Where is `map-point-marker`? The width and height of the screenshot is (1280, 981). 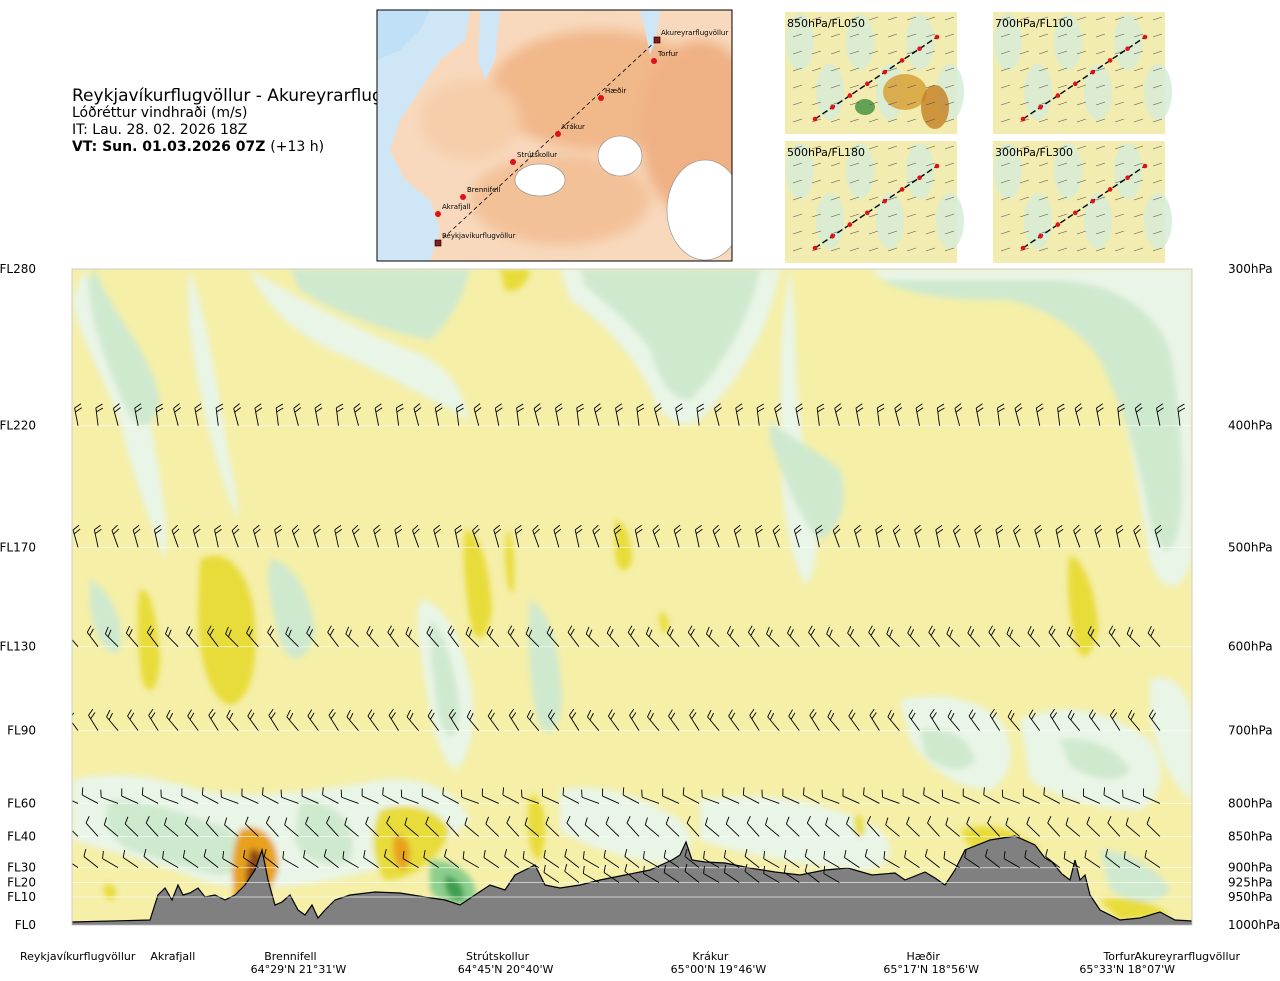
map-point-marker is located at coordinates (654, 61).